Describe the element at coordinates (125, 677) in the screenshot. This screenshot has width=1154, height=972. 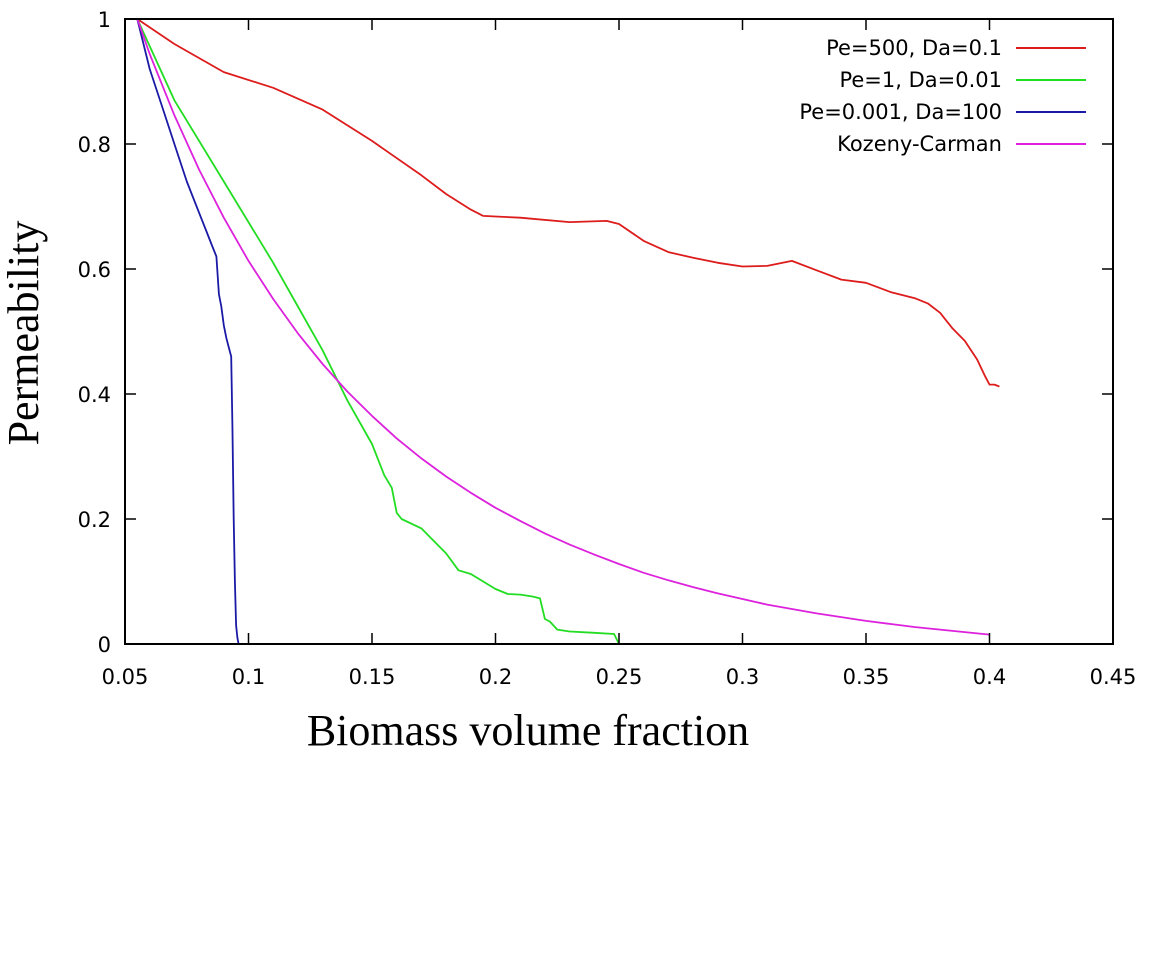
I see `x-tick-label: 0.05` at that location.